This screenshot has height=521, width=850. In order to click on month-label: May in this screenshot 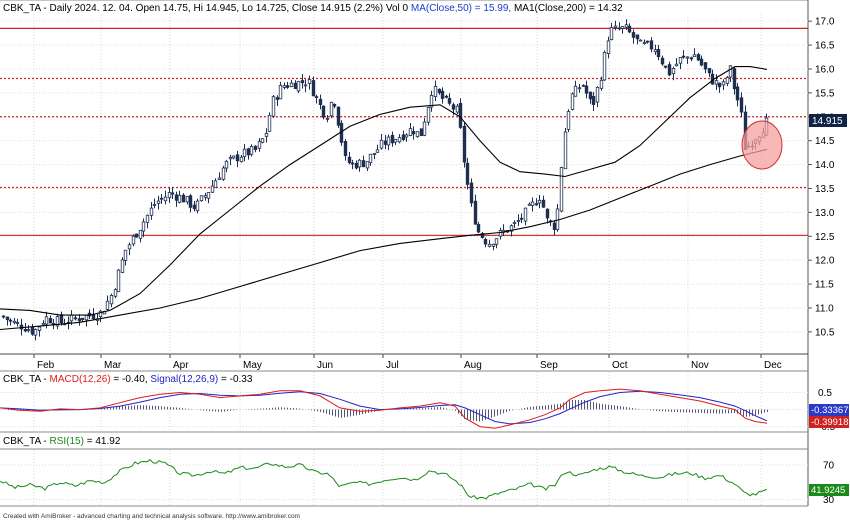, I will do `click(252, 365)`.